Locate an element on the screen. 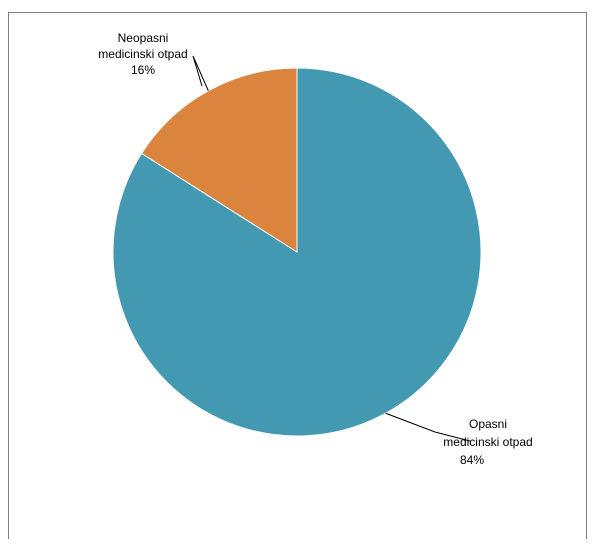  slice-category-label-0-0: Opasni is located at coordinates (488, 424).